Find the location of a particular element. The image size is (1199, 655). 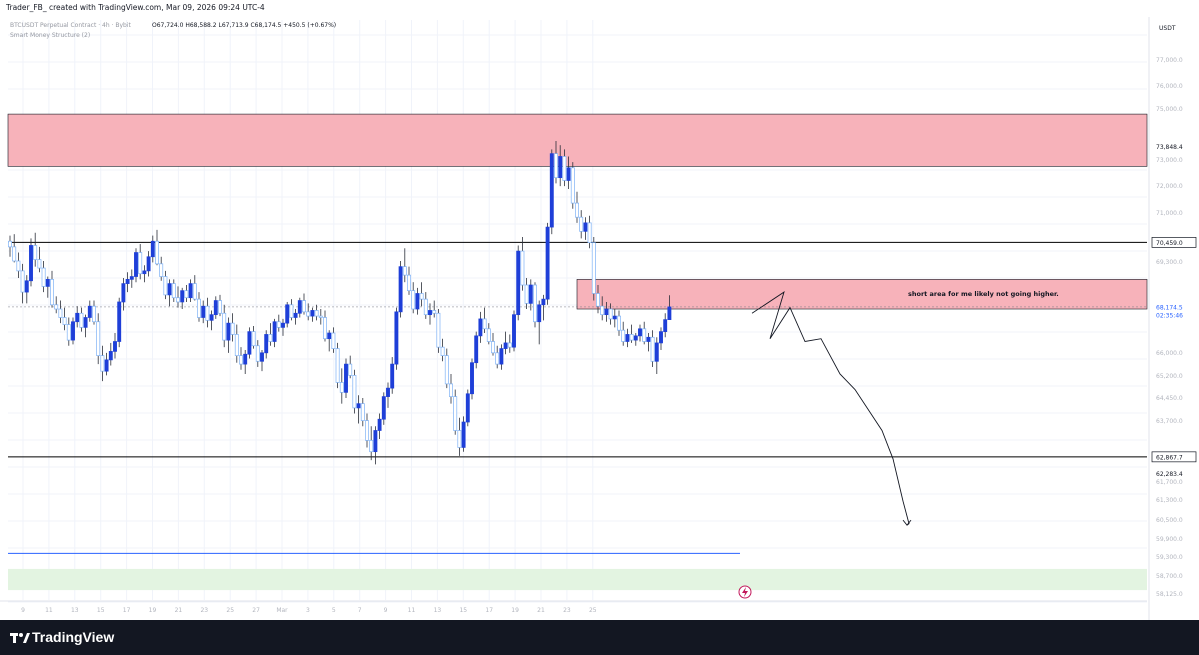

tradingview-logo-icon is located at coordinates (20, 638).